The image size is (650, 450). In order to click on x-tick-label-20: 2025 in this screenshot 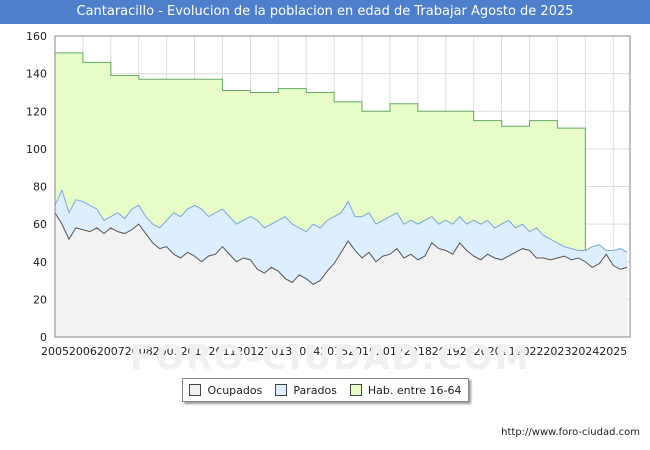, I will do `click(613, 351)`.